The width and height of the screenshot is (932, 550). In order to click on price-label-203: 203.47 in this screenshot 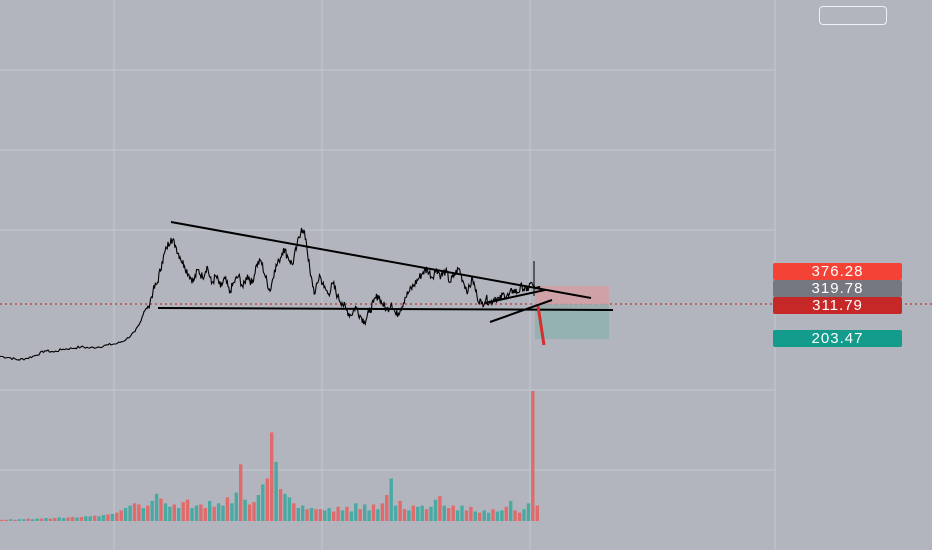, I will do `click(837, 338)`.